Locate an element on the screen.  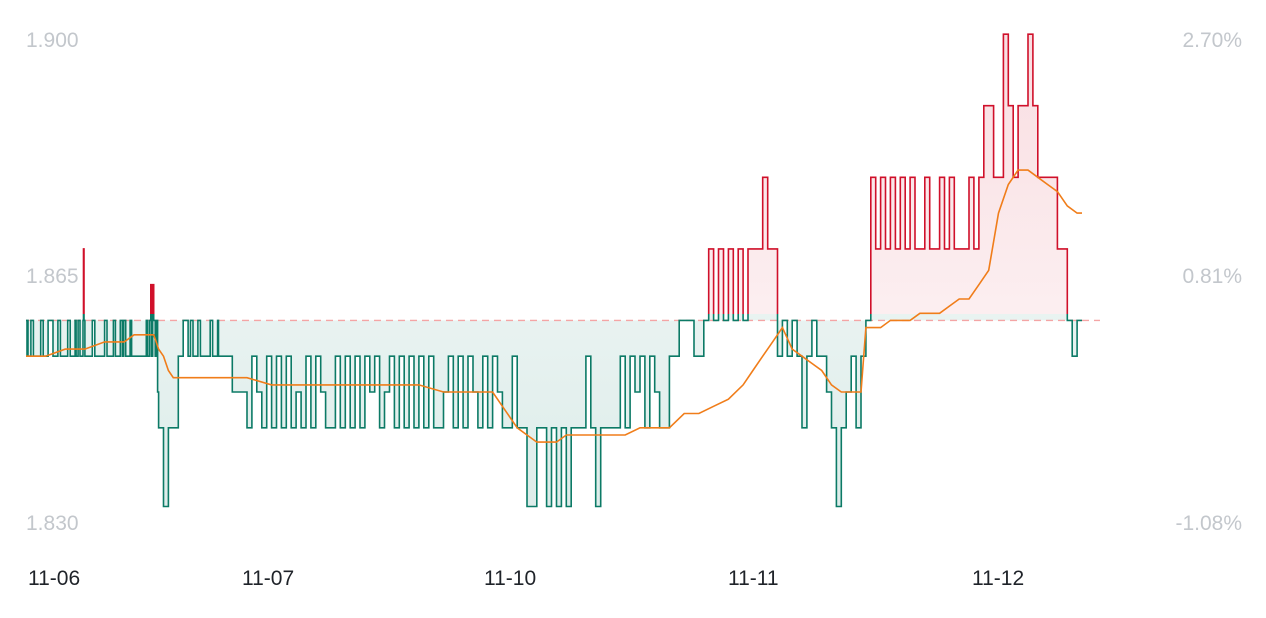
y-right-tick-label: 0.81% is located at coordinates (1212, 276).